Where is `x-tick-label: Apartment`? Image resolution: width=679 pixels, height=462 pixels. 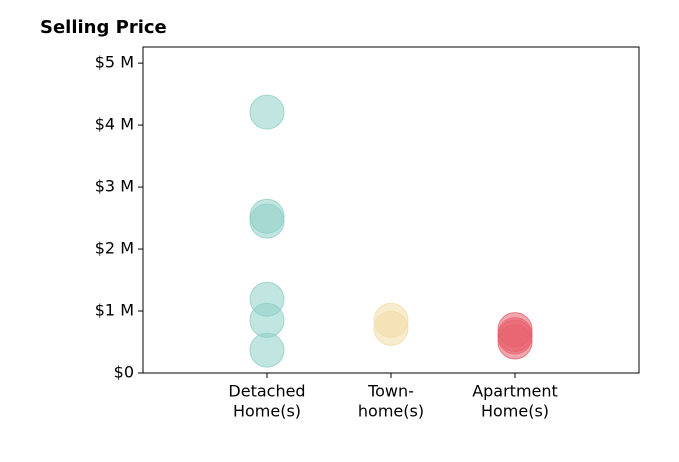 x-tick-label: Apartment is located at coordinates (515, 391).